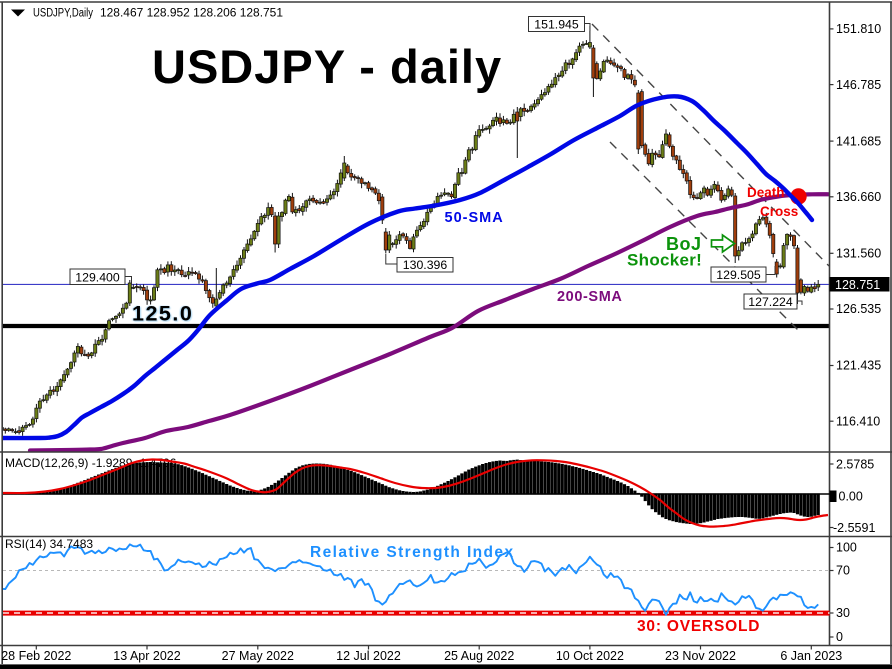 The image size is (892, 669). What do you see at coordinates (63, 14) in the screenshot?
I see `svg-text: USDJPY,Daily` at bounding box center [63, 14].